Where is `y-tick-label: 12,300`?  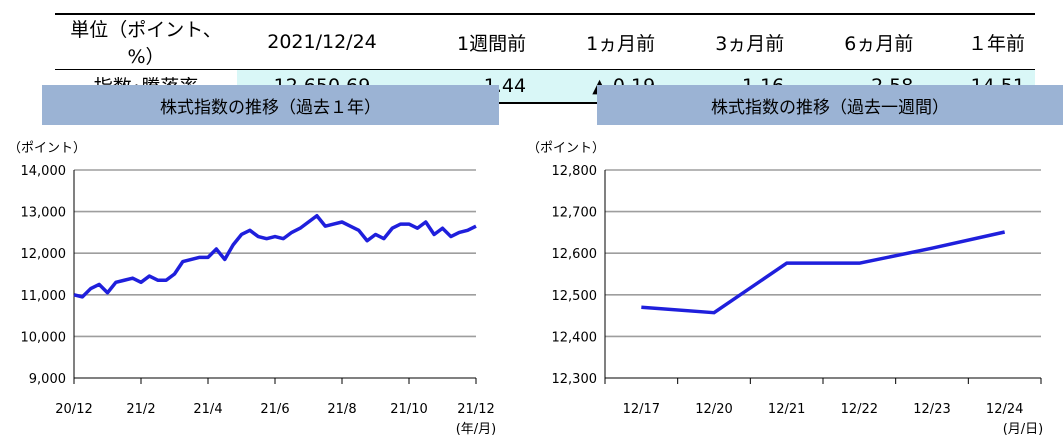
y-tick-label: 12,300 is located at coordinates (575, 379).